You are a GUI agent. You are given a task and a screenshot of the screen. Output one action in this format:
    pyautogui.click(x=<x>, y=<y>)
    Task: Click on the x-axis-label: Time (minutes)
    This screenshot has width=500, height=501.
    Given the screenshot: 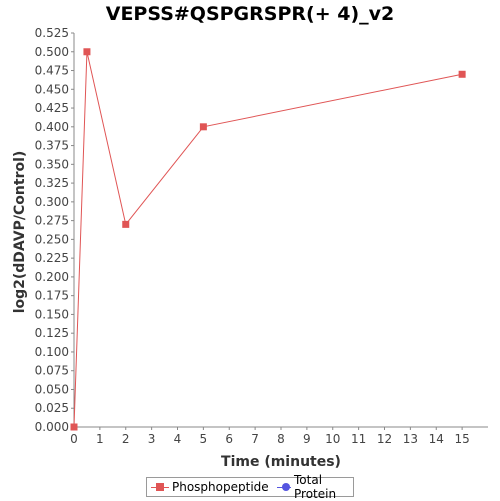 What is the action you would take?
    pyautogui.click(x=281, y=462)
    